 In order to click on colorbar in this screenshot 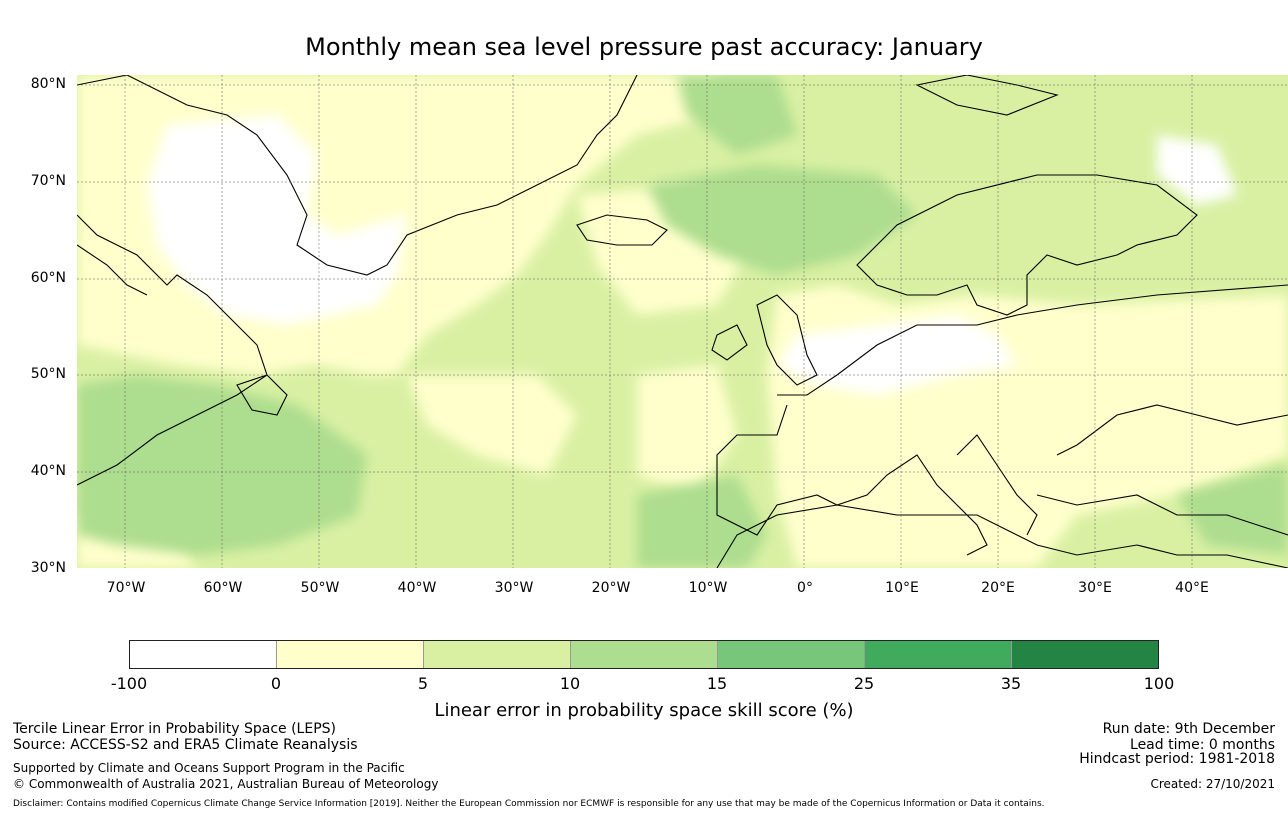, I will do `click(644, 654)`.